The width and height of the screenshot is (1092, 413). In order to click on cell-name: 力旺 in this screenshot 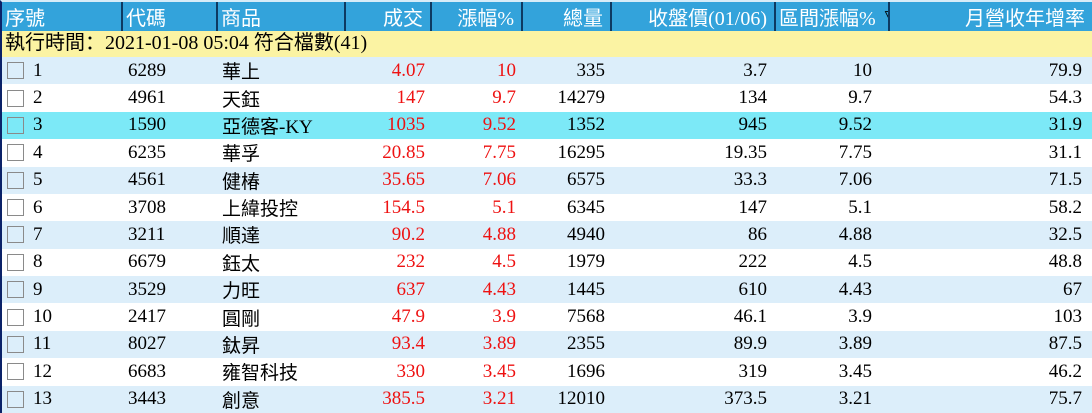, I will do `click(241, 292)`.